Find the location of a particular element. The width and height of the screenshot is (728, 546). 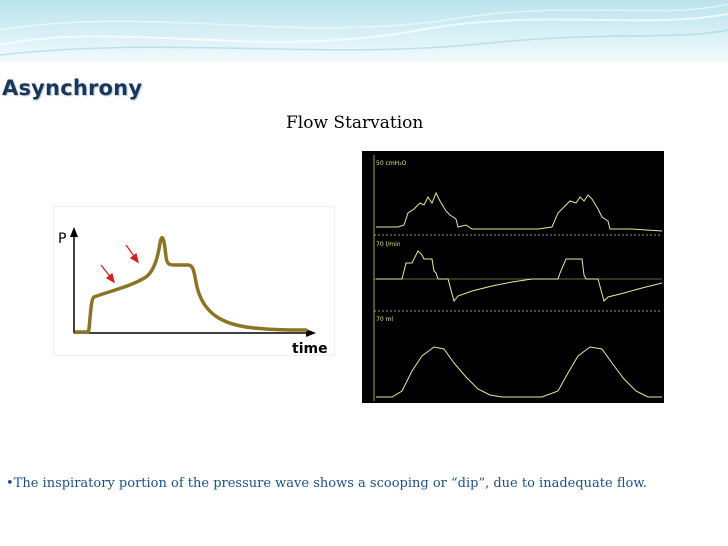

pressure-time-schematic: P time is located at coordinates (194, 282).